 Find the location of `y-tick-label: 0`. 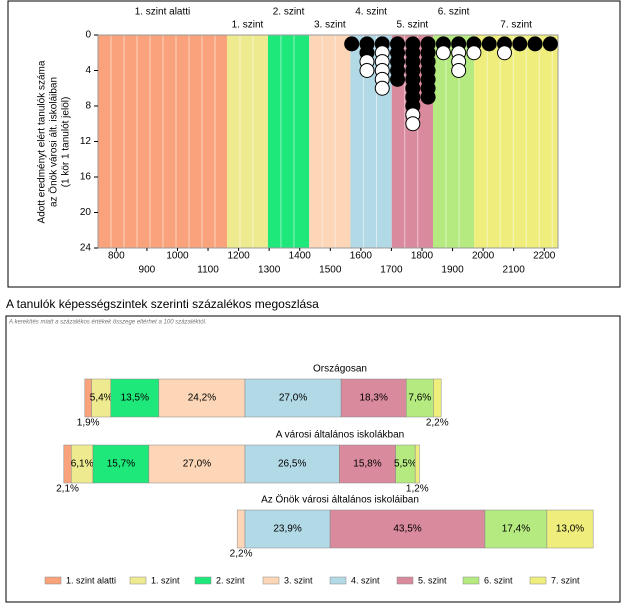

y-tick-label: 0 is located at coordinates (88, 35).